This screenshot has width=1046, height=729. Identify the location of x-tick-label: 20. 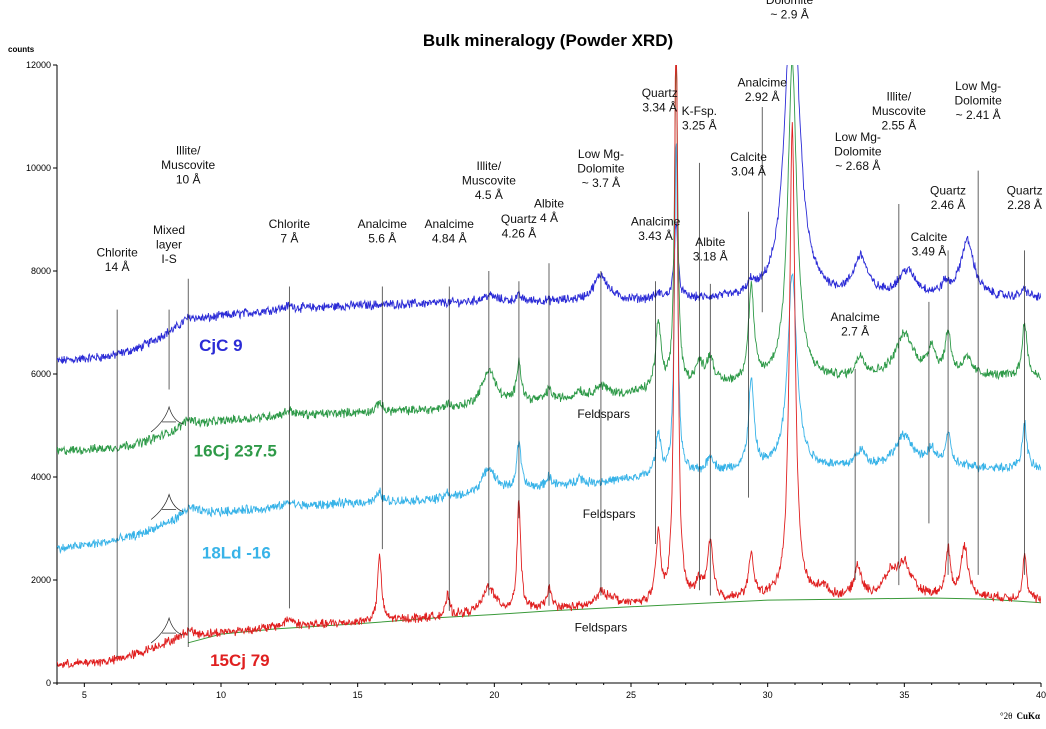
(494, 695).